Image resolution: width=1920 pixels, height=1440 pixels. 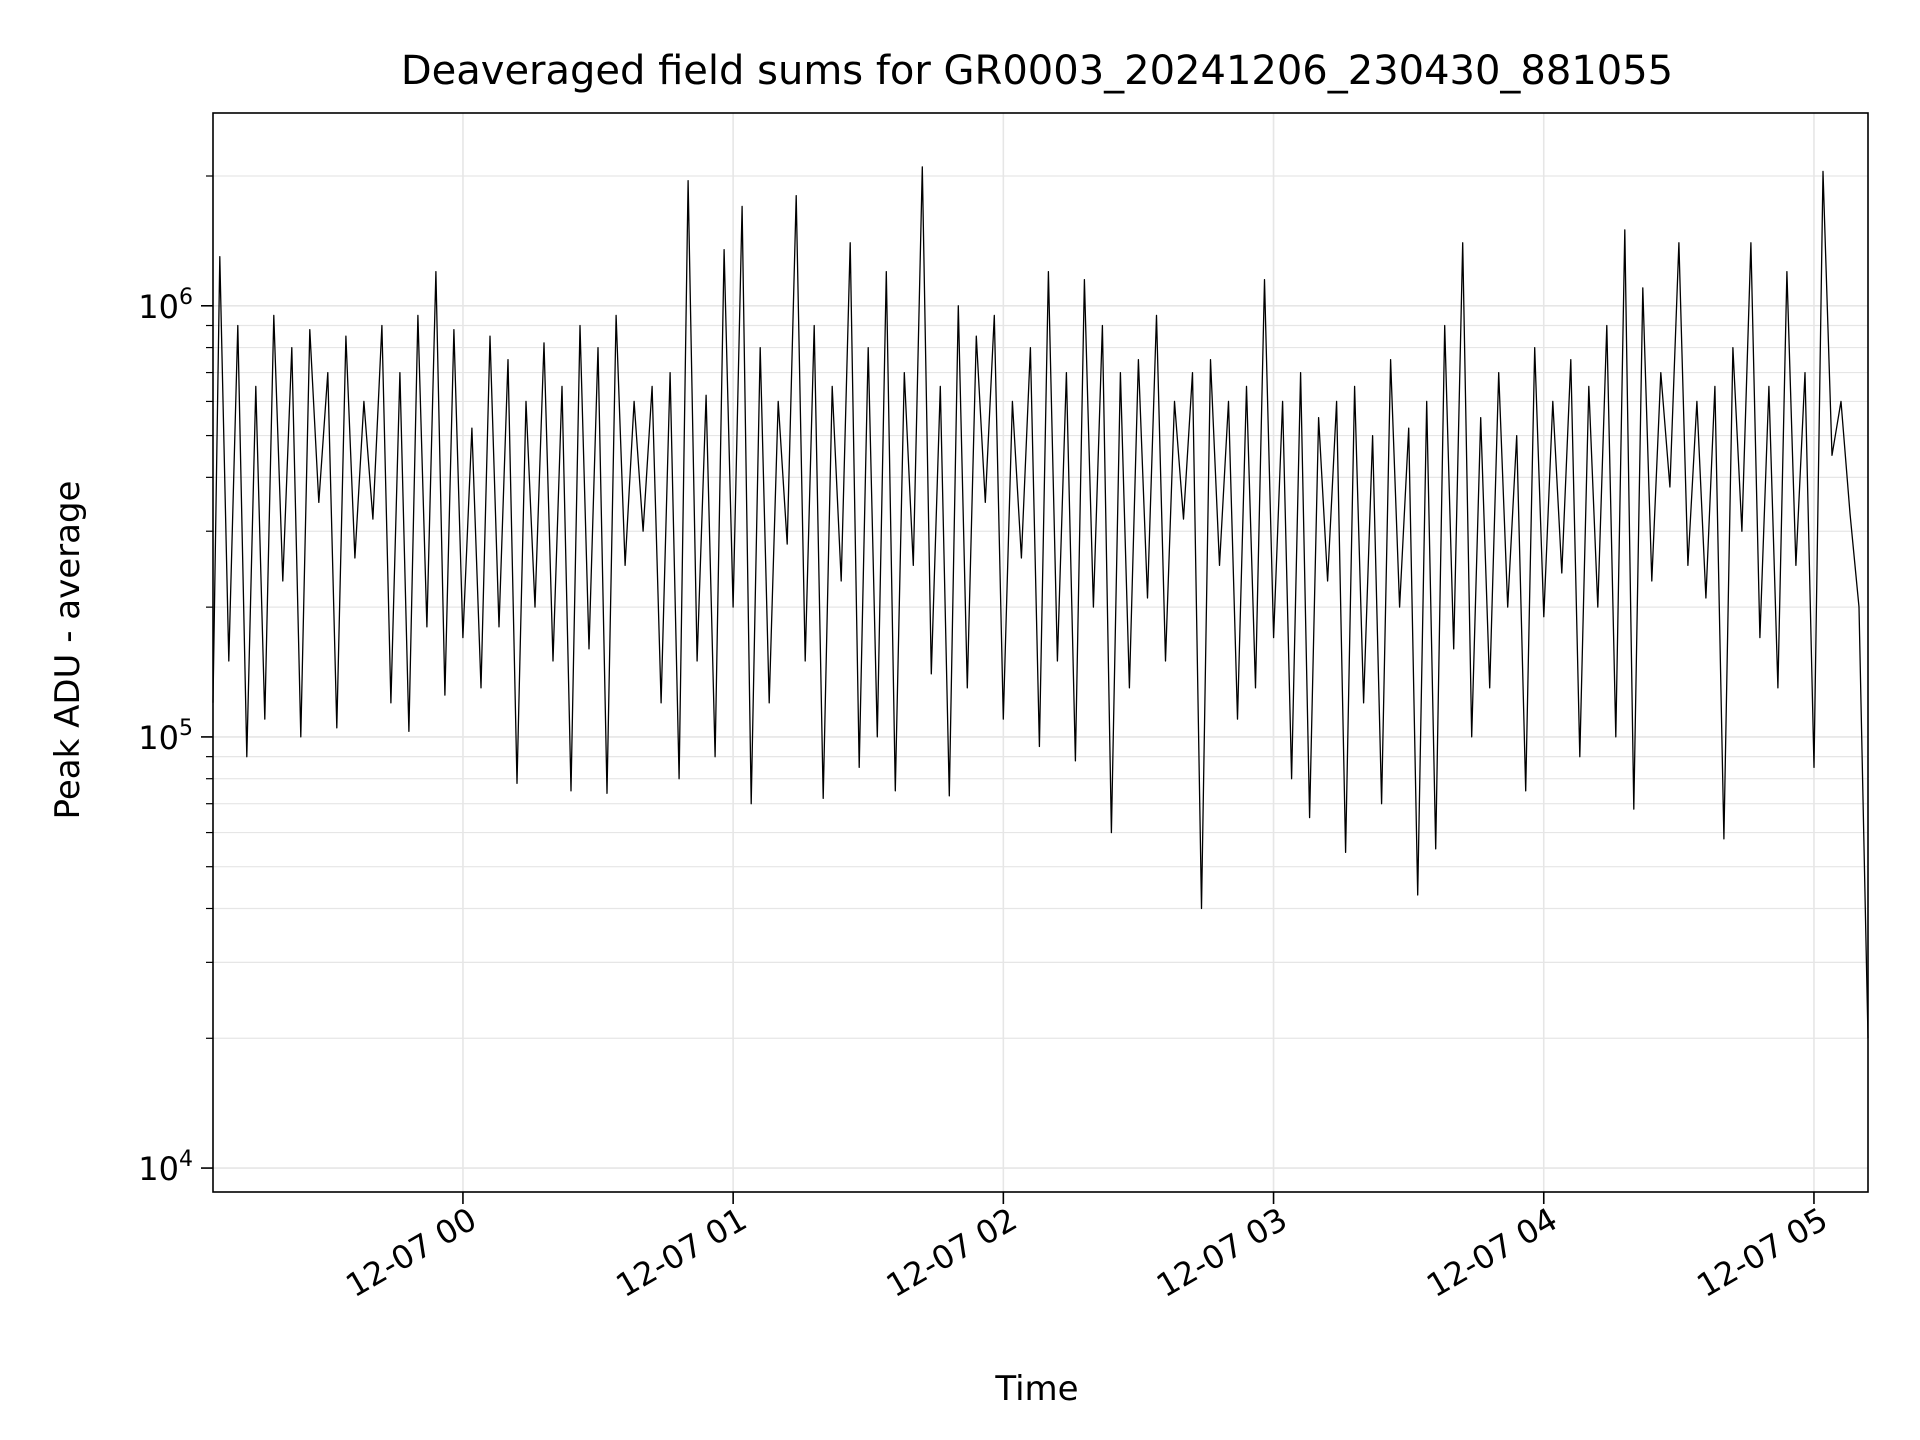 I want to click on x-axis-label: Time, so click(x=1036, y=1389).